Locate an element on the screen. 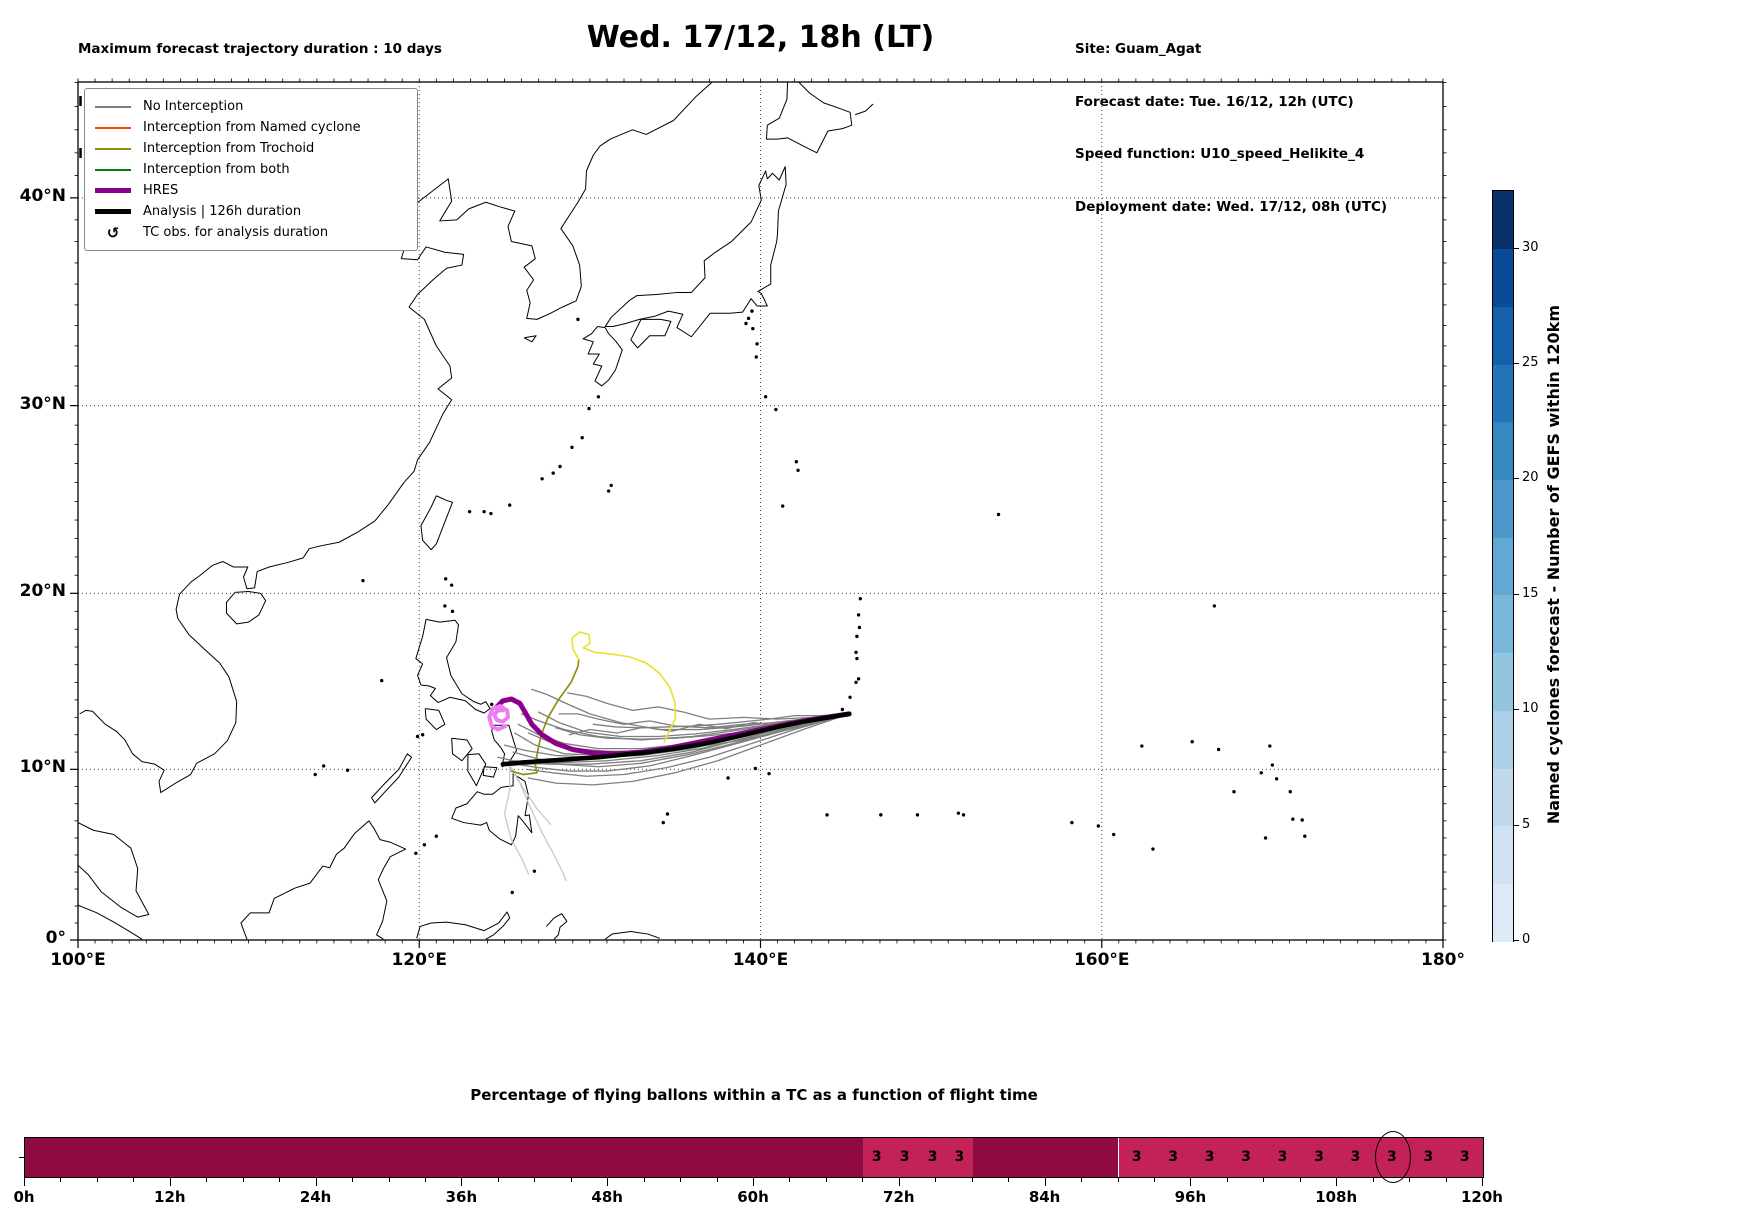 The height and width of the screenshot is (1213, 1748). colorbar-tick-label: 10 is located at coordinates (1530, 709).